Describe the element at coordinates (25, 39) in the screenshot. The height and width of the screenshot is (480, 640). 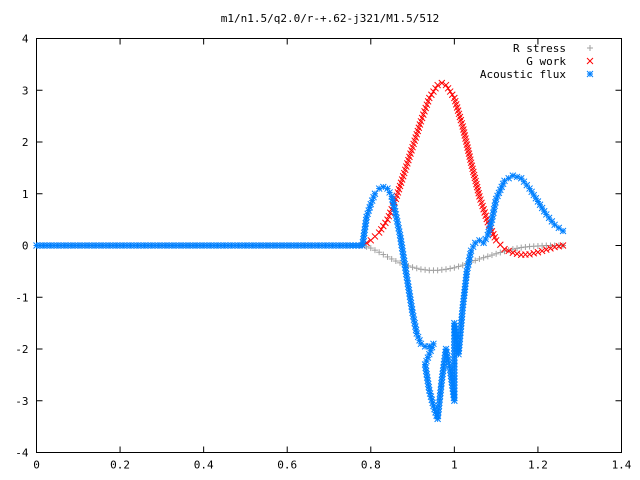
I see `y-tick-label: 4` at that location.